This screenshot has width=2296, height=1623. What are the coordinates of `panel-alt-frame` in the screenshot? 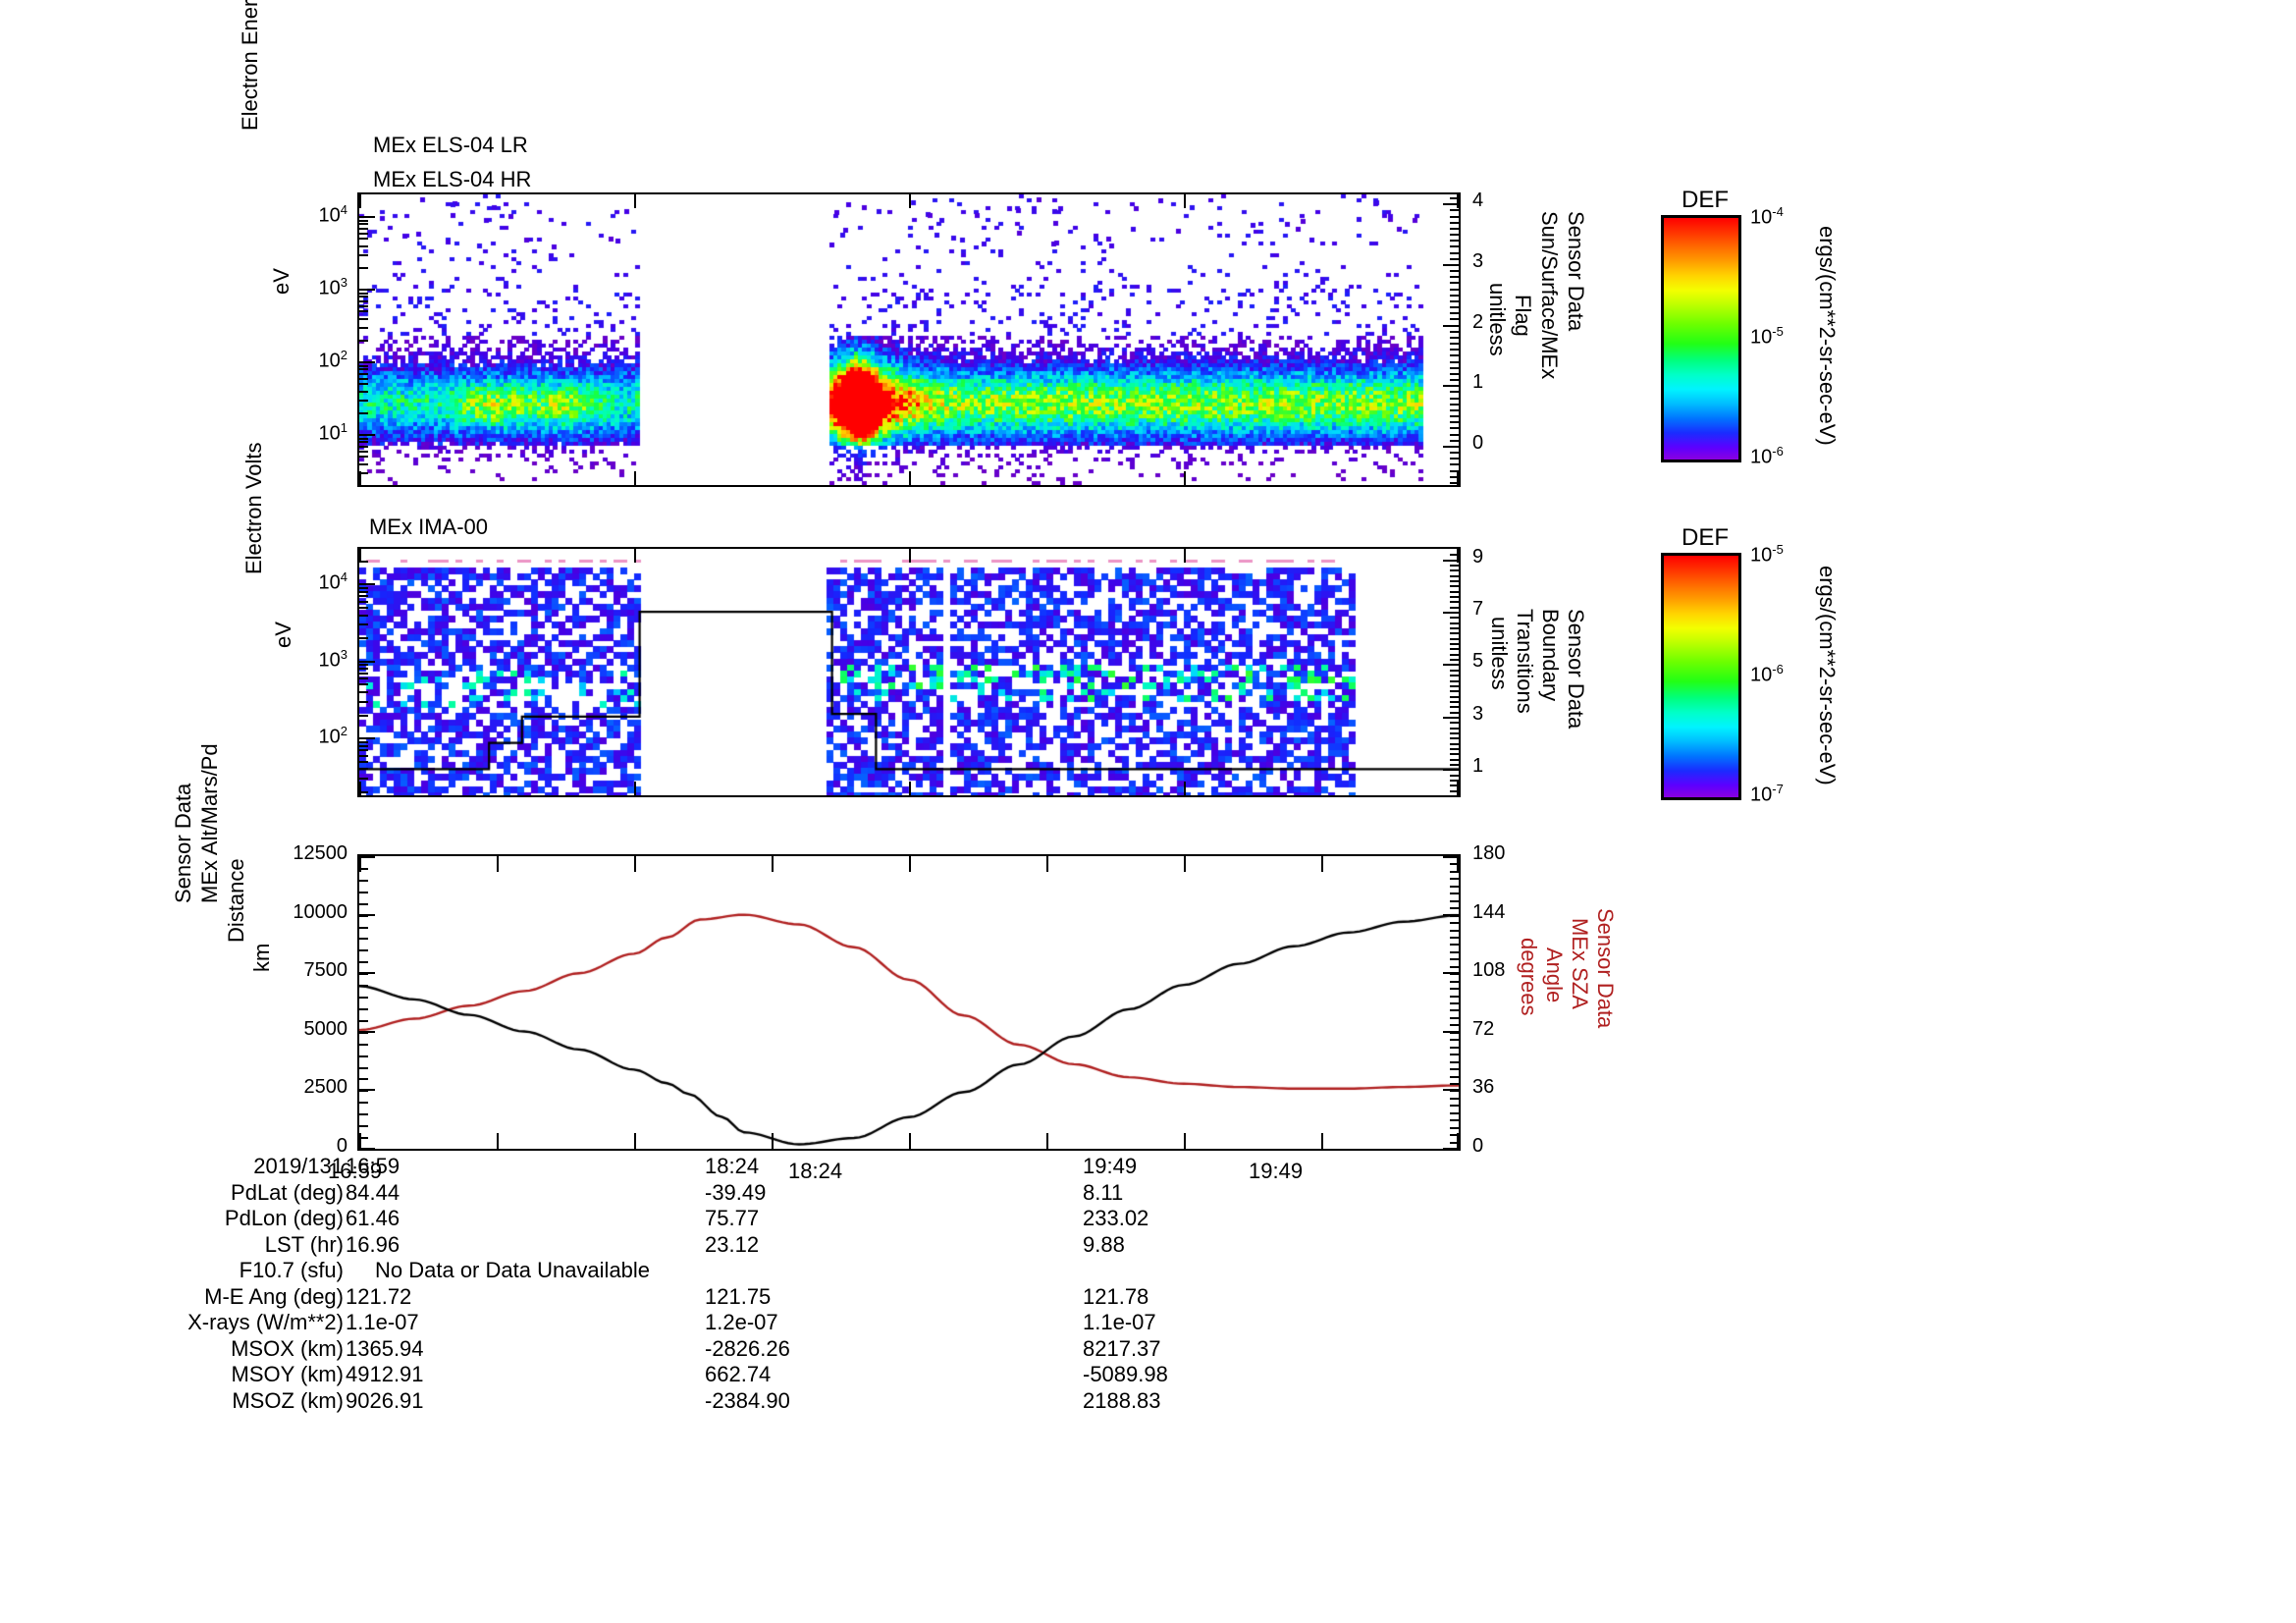 It's located at (909, 1002).